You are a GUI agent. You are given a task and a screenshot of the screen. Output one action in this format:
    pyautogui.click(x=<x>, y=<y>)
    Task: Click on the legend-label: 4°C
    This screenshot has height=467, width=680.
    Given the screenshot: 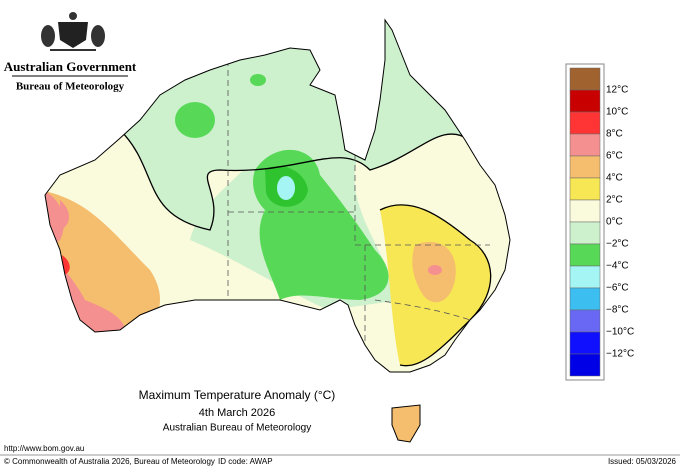 What is the action you would take?
    pyautogui.click(x=614, y=178)
    